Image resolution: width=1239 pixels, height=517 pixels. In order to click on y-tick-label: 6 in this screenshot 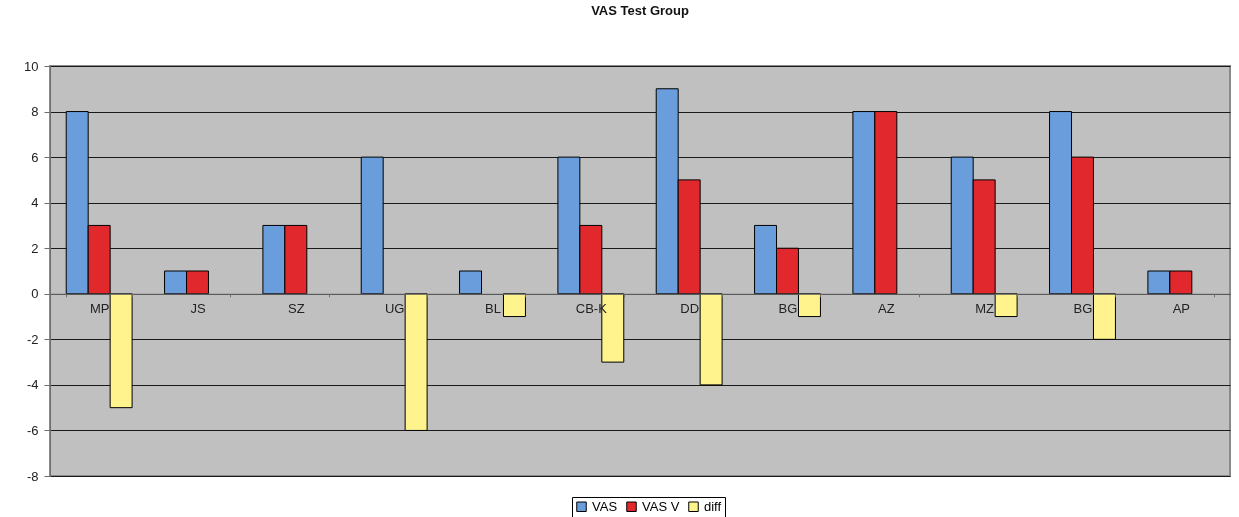, I will do `click(35, 157)`.